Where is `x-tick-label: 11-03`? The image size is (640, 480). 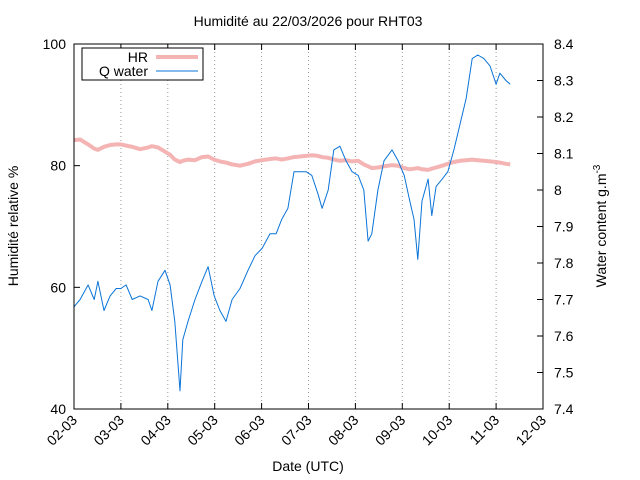 x-tick-label: 11-03 is located at coordinates (484, 430).